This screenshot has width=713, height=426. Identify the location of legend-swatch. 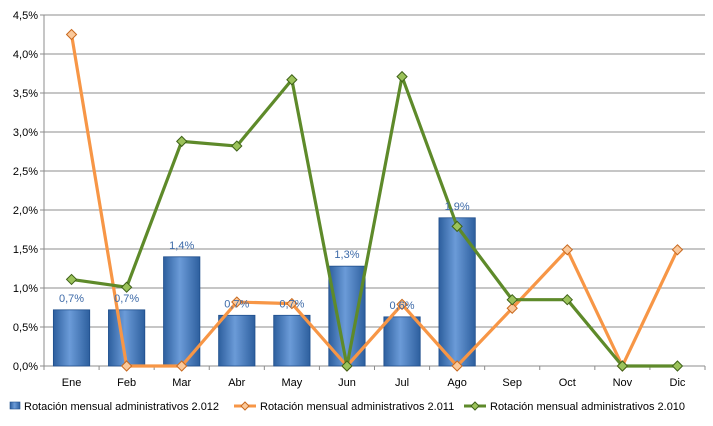
(15, 405).